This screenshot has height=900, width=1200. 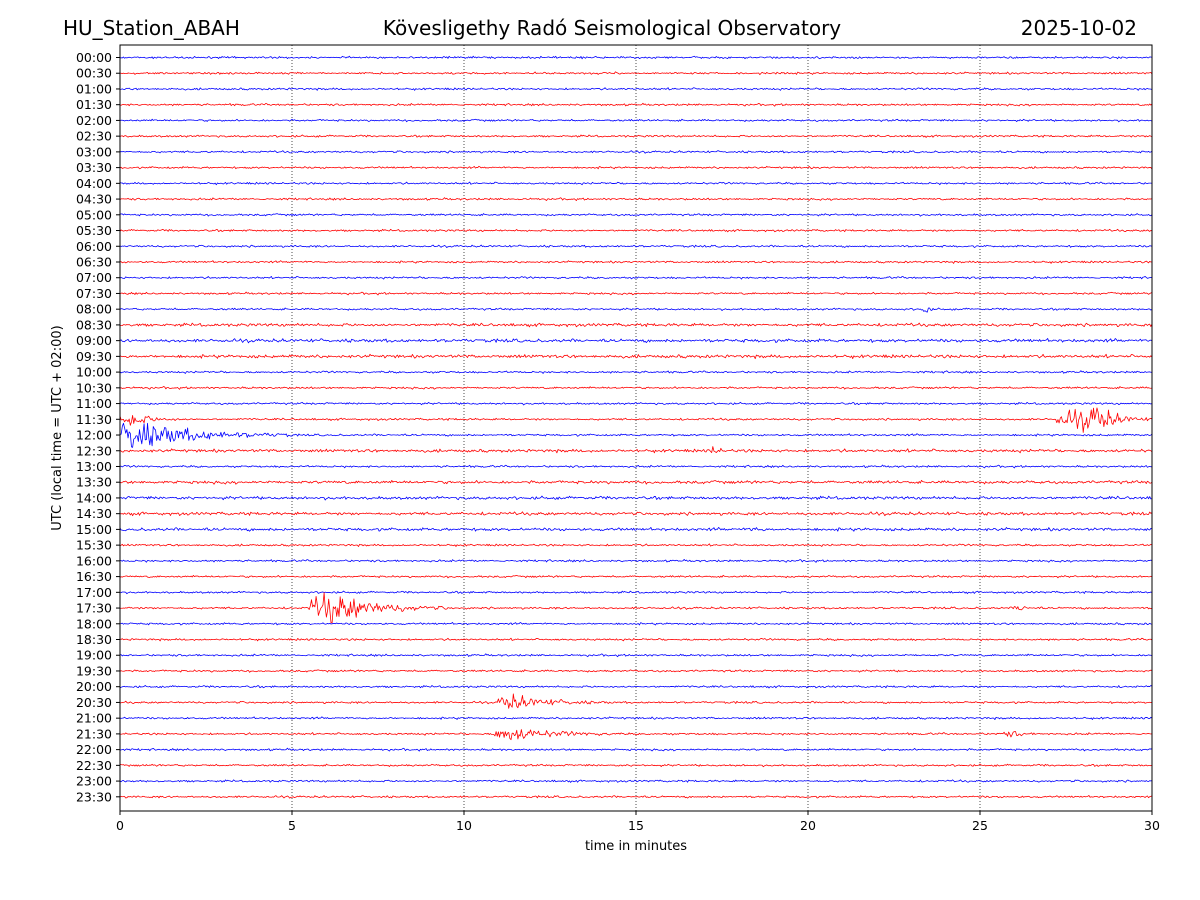 What do you see at coordinates (94, 167) in the screenshot?
I see `y-tick-label: 03:30` at bounding box center [94, 167].